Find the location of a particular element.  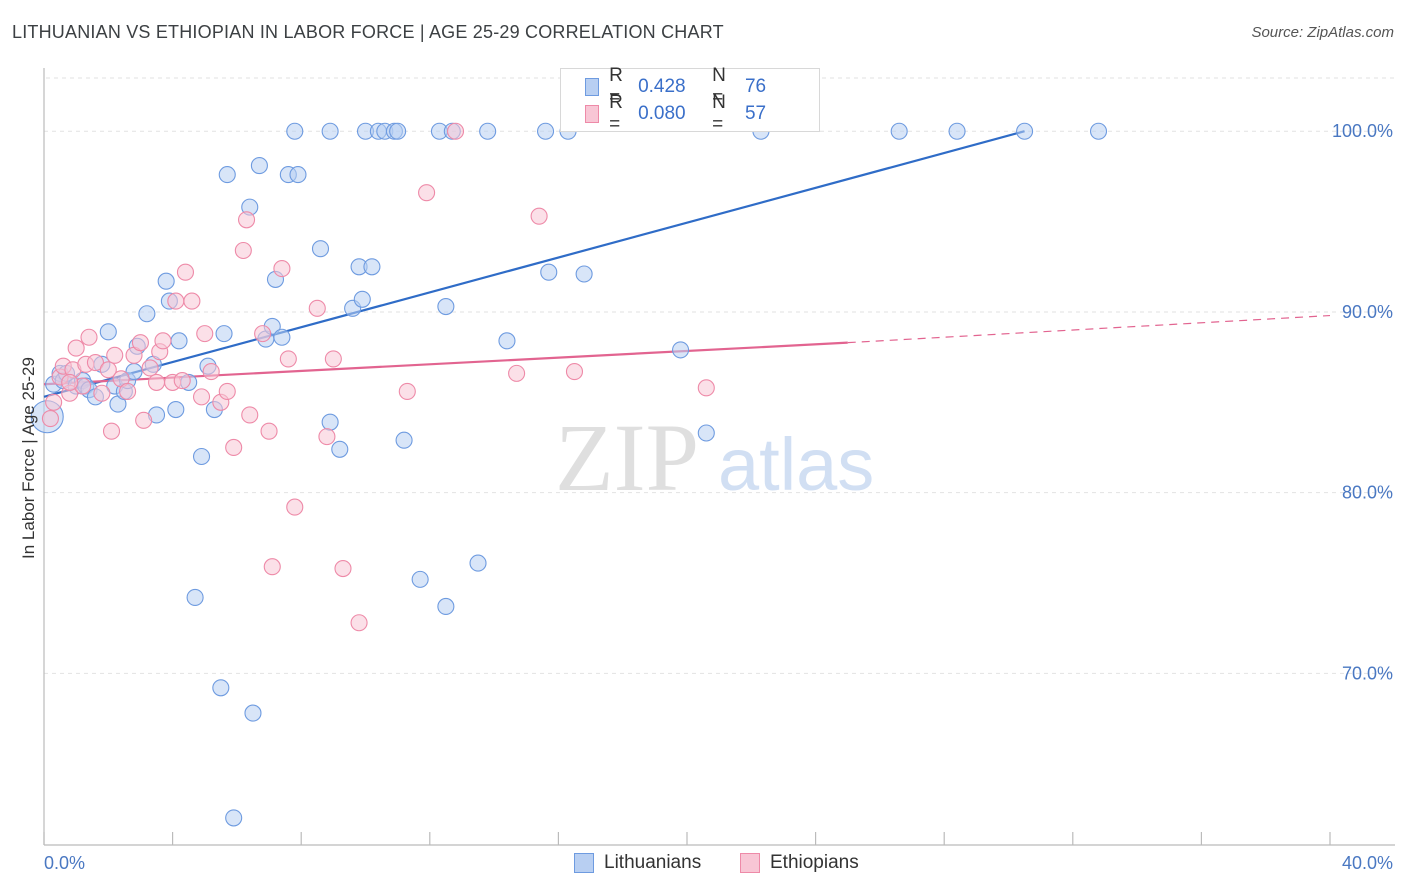

legend-label-ethiopians: Ethiopians is located at coordinates (814, 862).